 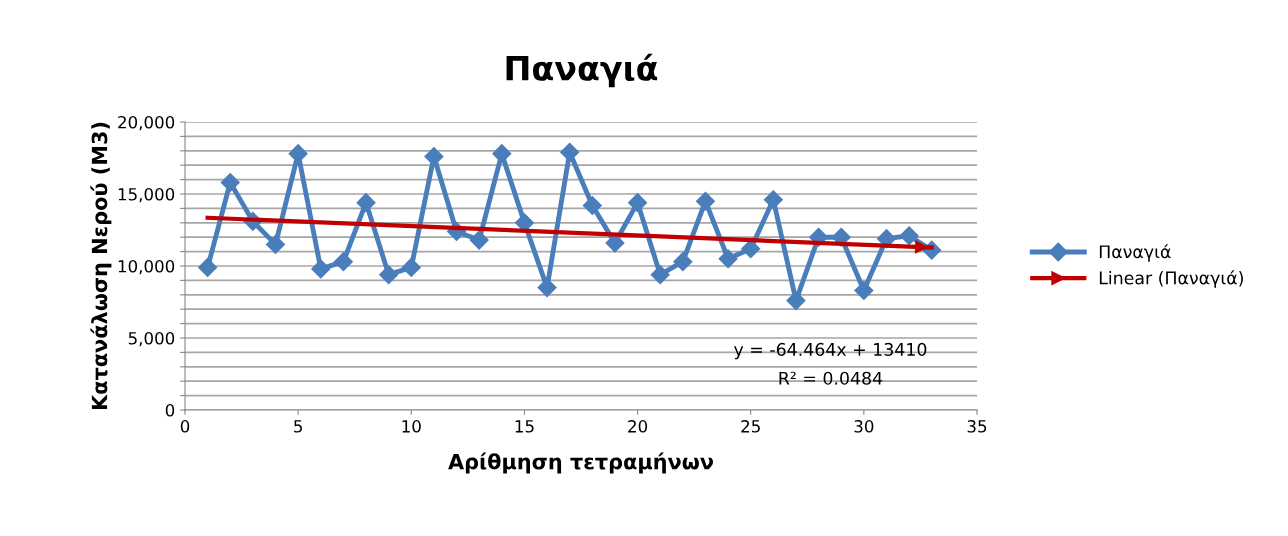 I want to click on y-tick-label: 15,000, so click(x=146, y=195).